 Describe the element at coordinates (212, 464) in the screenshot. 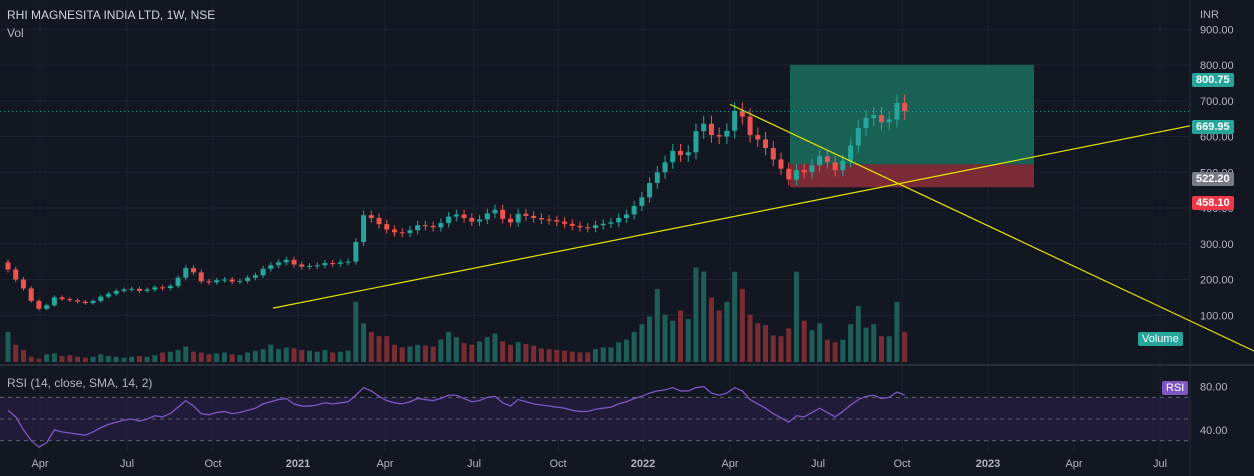

I see `time-axis-tick-label: Oct` at that location.